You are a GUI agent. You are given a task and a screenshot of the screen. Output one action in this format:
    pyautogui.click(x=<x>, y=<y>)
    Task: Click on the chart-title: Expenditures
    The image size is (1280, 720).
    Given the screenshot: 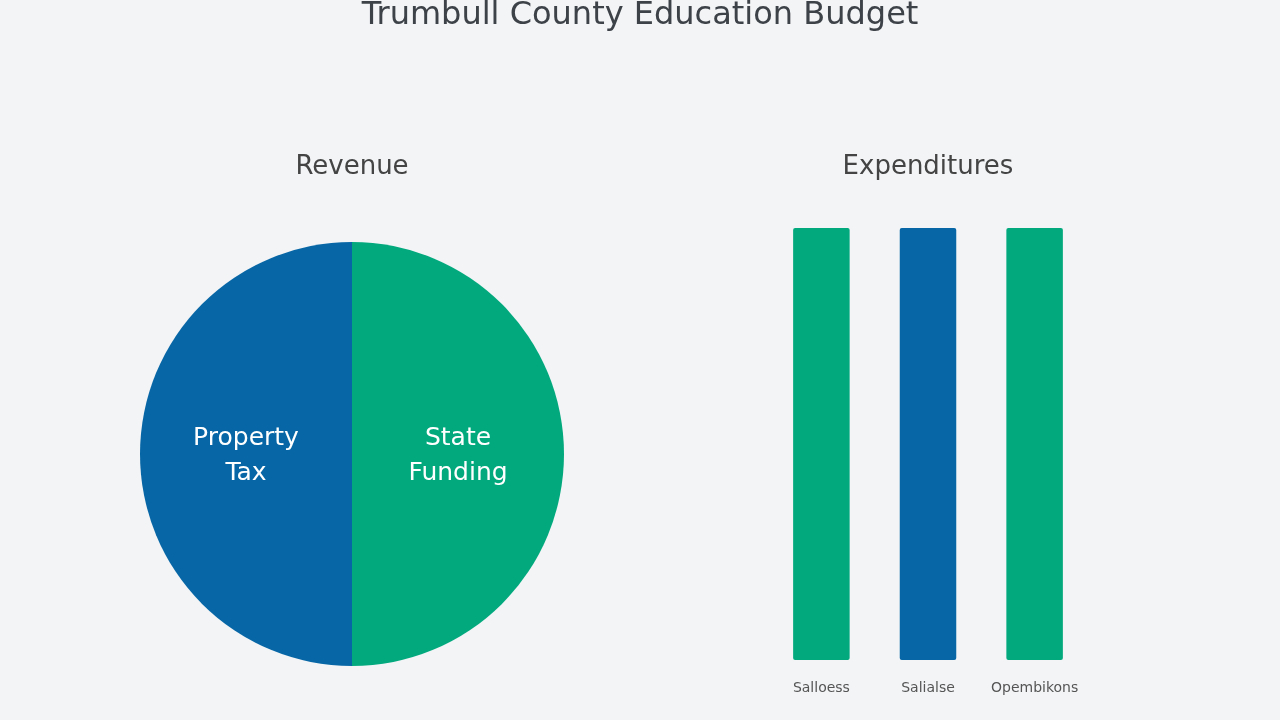 What is the action you would take?
    pyautogui.click(x=928, y=165)
    